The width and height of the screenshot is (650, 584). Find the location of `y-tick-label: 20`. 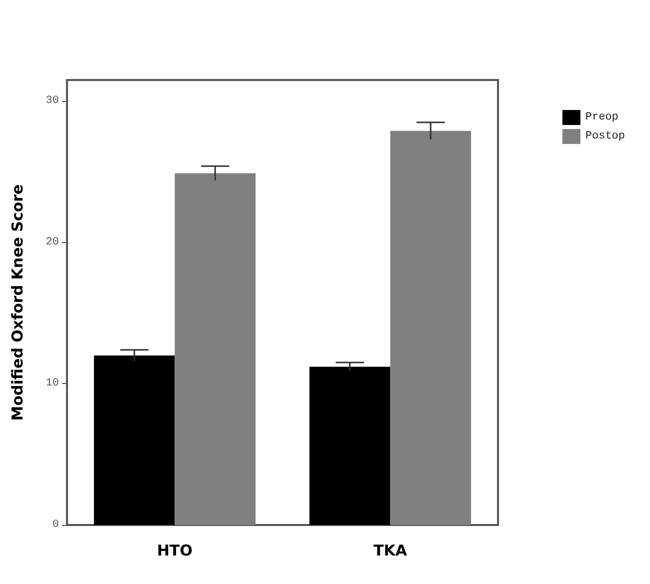

y-tick-label: 20 is located at coordinates (52, 242).